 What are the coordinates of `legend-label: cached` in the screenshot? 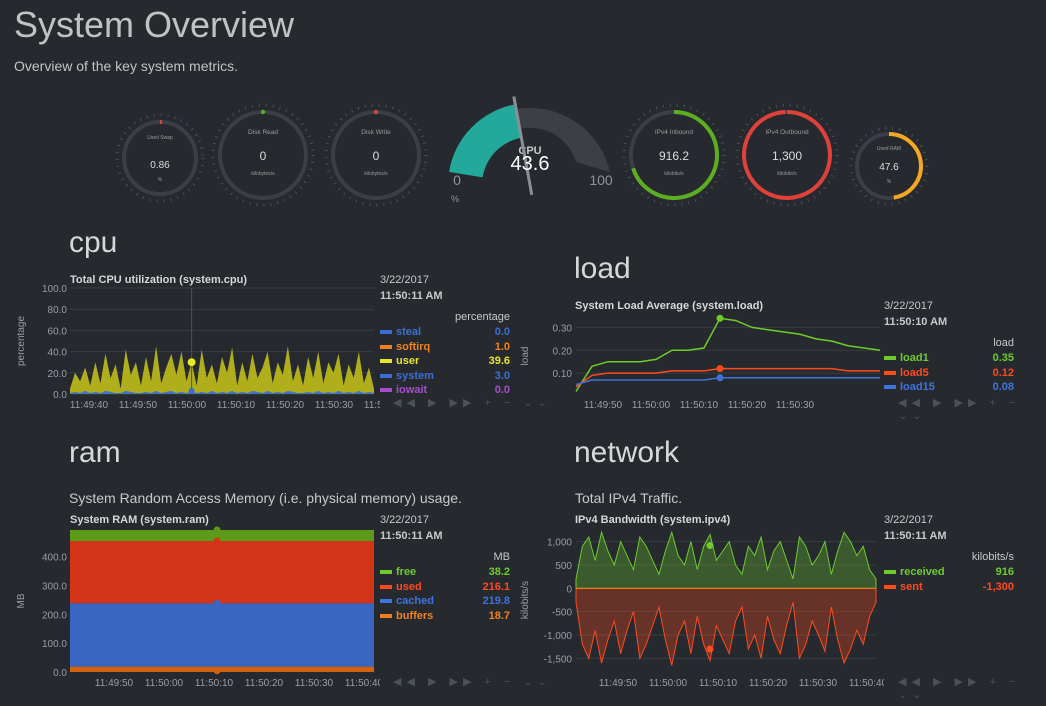 It's located at (415, 601).